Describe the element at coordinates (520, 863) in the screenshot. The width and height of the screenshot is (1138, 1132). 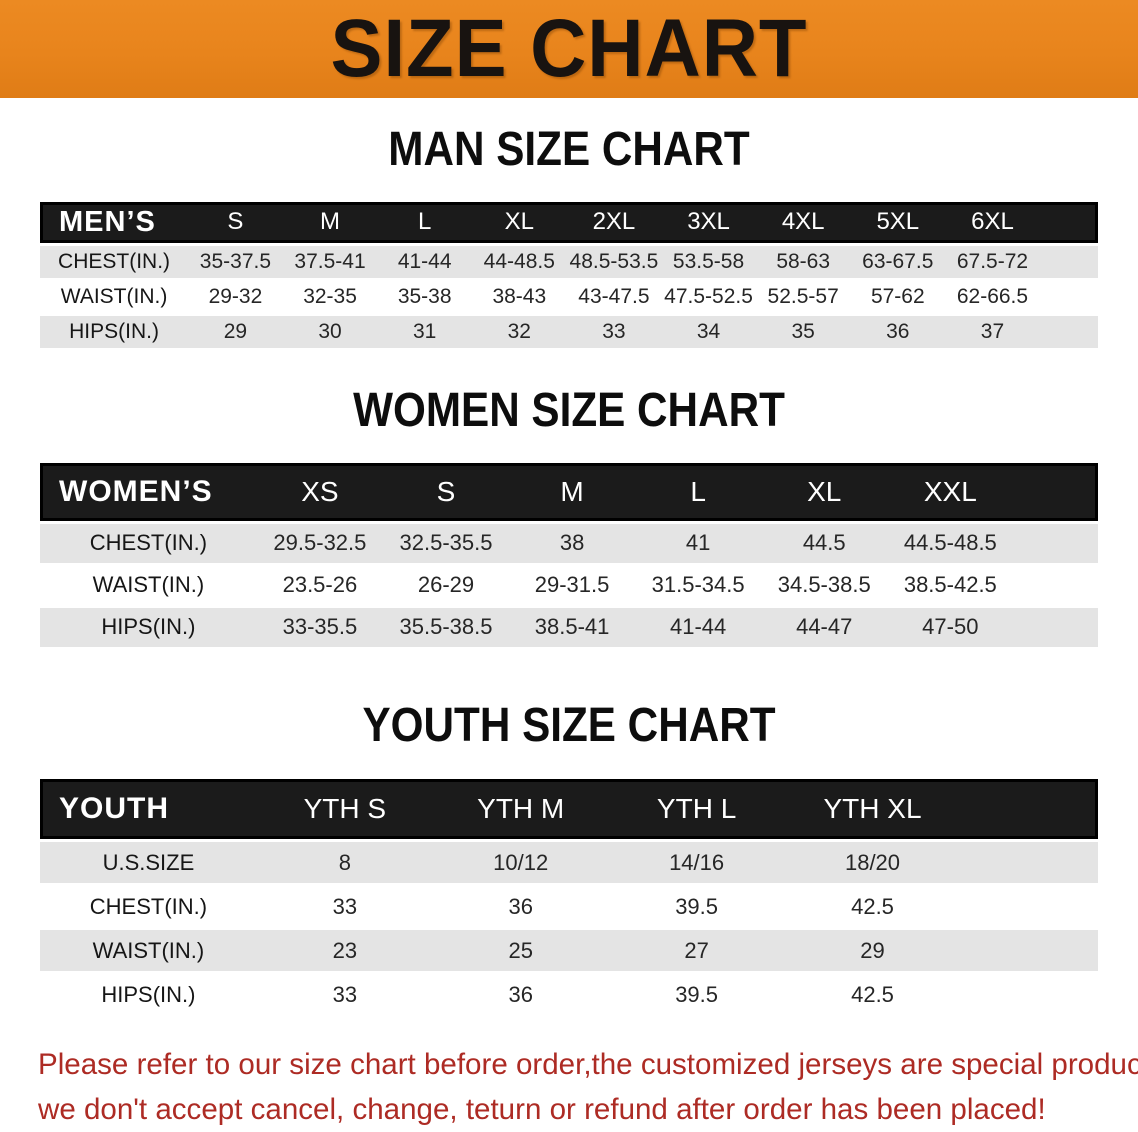
I see `size-value-cell: 10/12` at that location.